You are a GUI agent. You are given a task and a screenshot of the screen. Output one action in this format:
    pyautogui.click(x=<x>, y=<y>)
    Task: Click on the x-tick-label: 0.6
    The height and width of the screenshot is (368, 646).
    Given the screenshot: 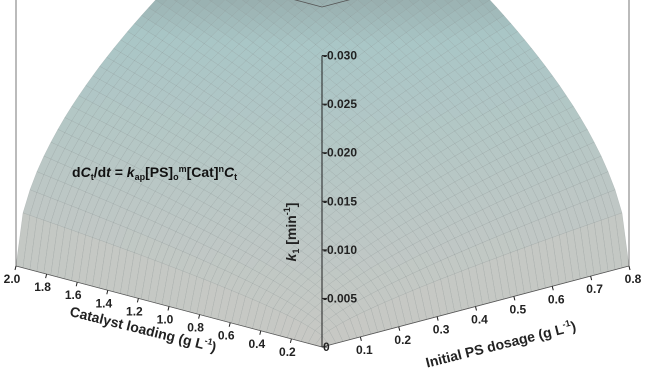 What is the action you would take?
    pyautogui.click(x=556, y=299)
    